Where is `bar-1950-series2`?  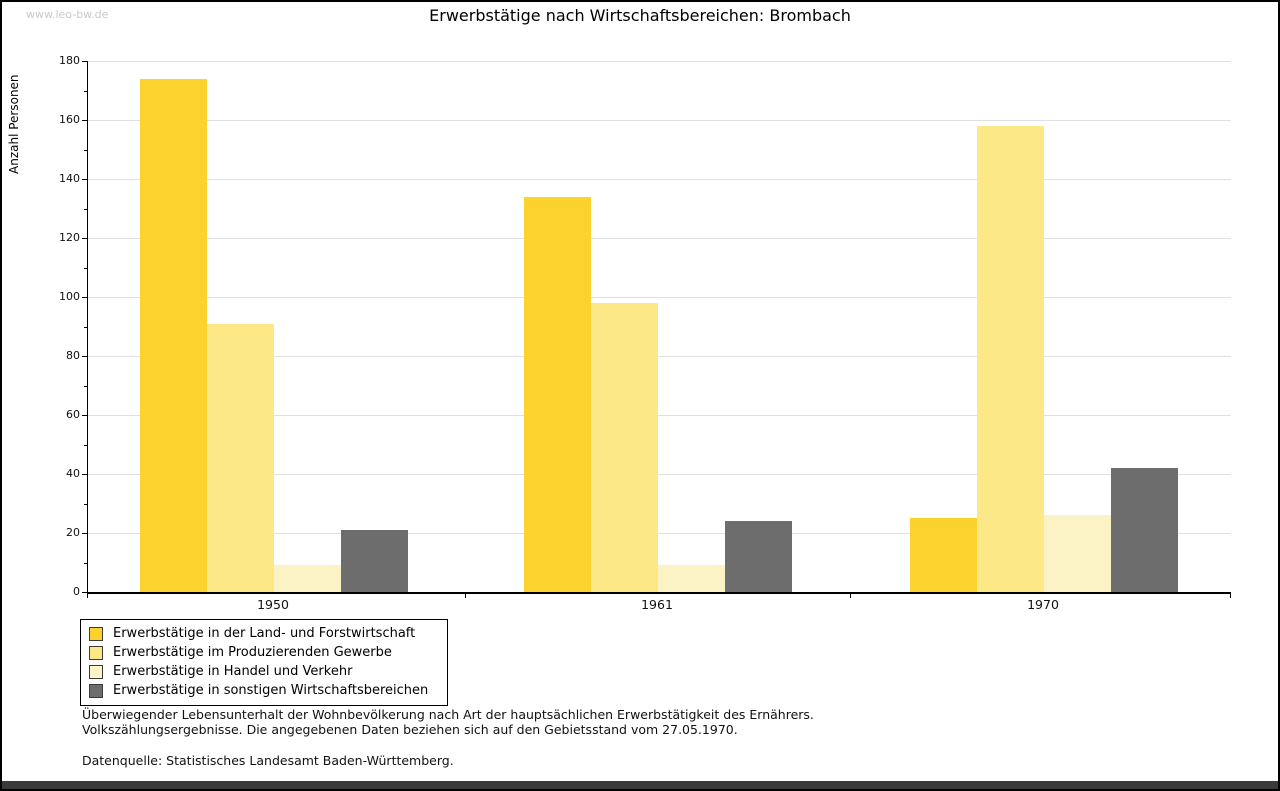 bar-1950-series2 is located at coordinates (240, 457).